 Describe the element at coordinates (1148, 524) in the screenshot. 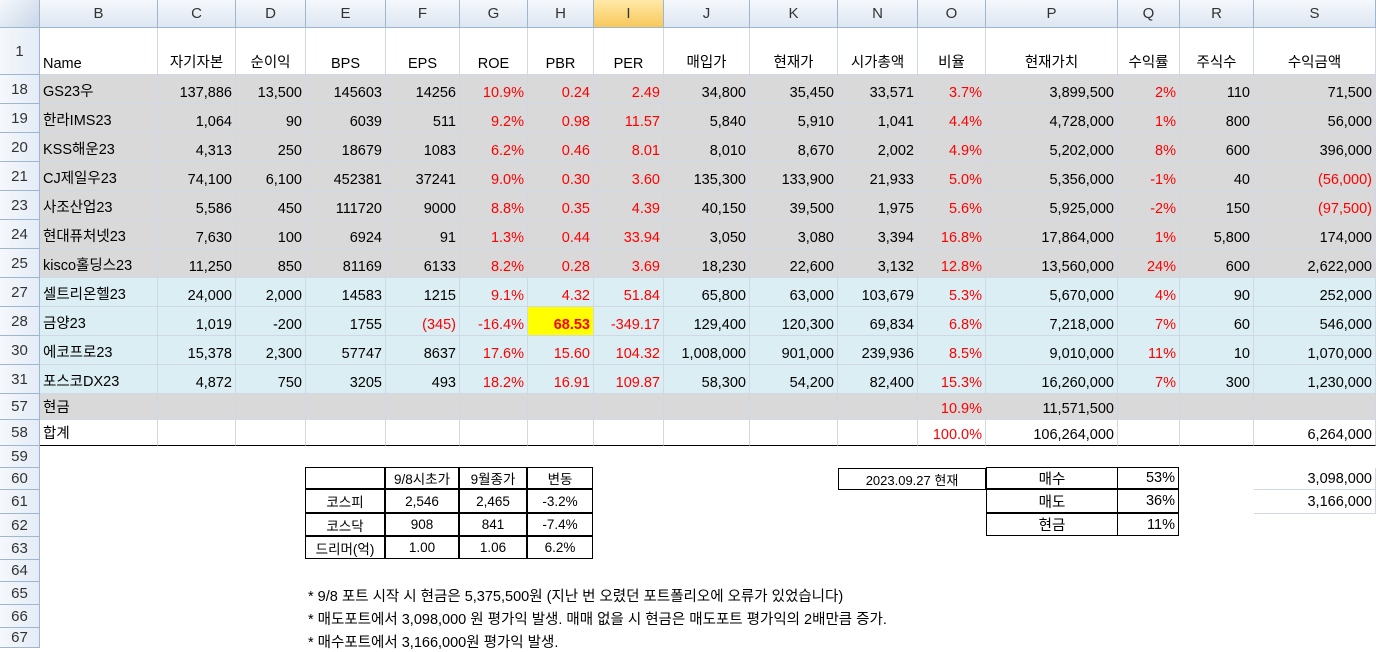

I see `summary-pct-cell: 11%` at that location.